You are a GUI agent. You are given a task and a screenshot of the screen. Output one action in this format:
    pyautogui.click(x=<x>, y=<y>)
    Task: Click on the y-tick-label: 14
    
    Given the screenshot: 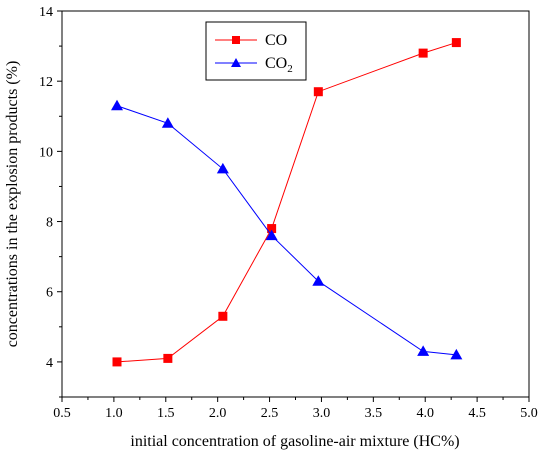 What is the action you would take?
    pyautogui.click(x=46, y=12)
    